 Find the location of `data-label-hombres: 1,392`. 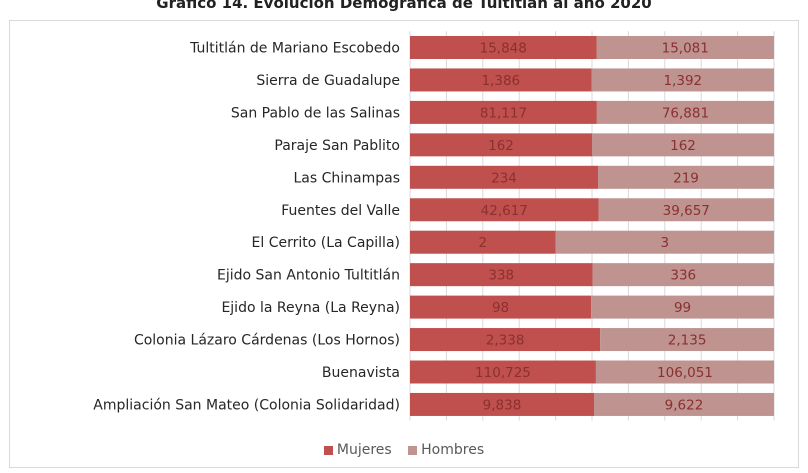

data-label-hombres: 1,392 is located at coordinates (682, 81).